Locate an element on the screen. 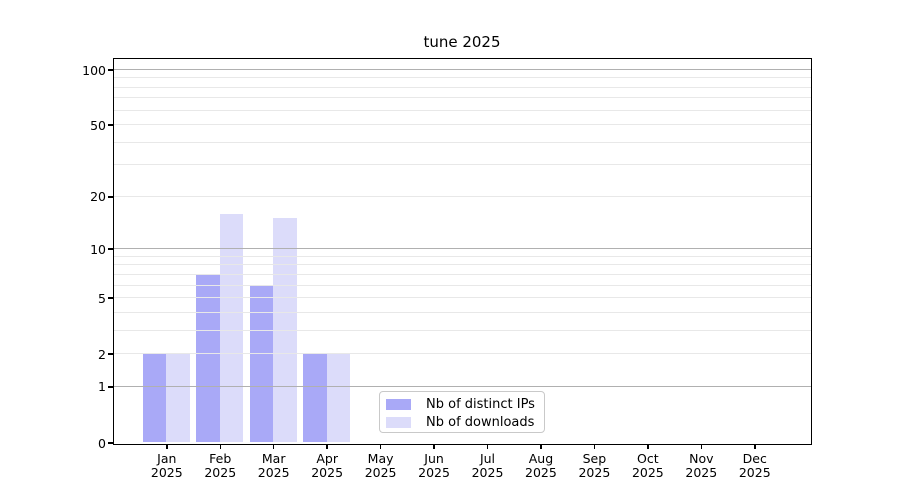 This screenshot has height=500, width=900. x-tick-label: Feb 2025 is located at coordinates (220, 465).